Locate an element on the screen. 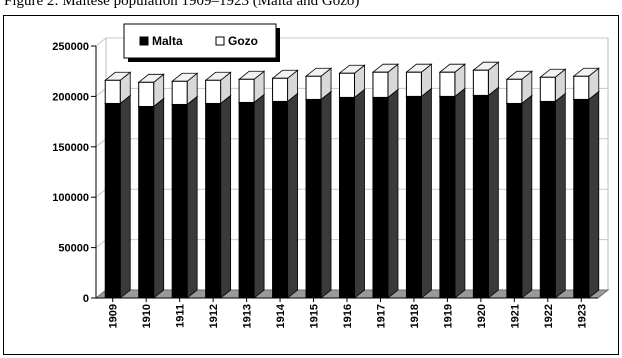  bar-side-malta-1915 is located at coordinates (326, 194).